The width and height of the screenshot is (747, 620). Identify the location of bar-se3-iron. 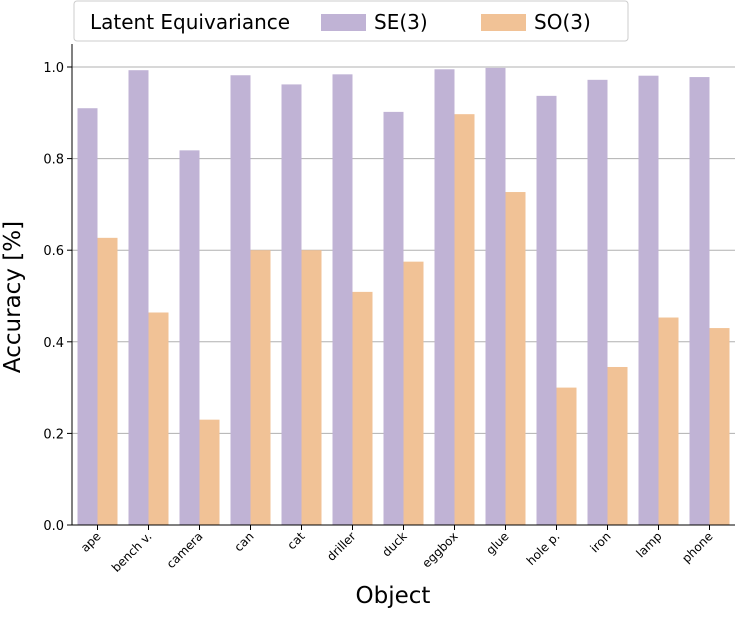
(597, 302).